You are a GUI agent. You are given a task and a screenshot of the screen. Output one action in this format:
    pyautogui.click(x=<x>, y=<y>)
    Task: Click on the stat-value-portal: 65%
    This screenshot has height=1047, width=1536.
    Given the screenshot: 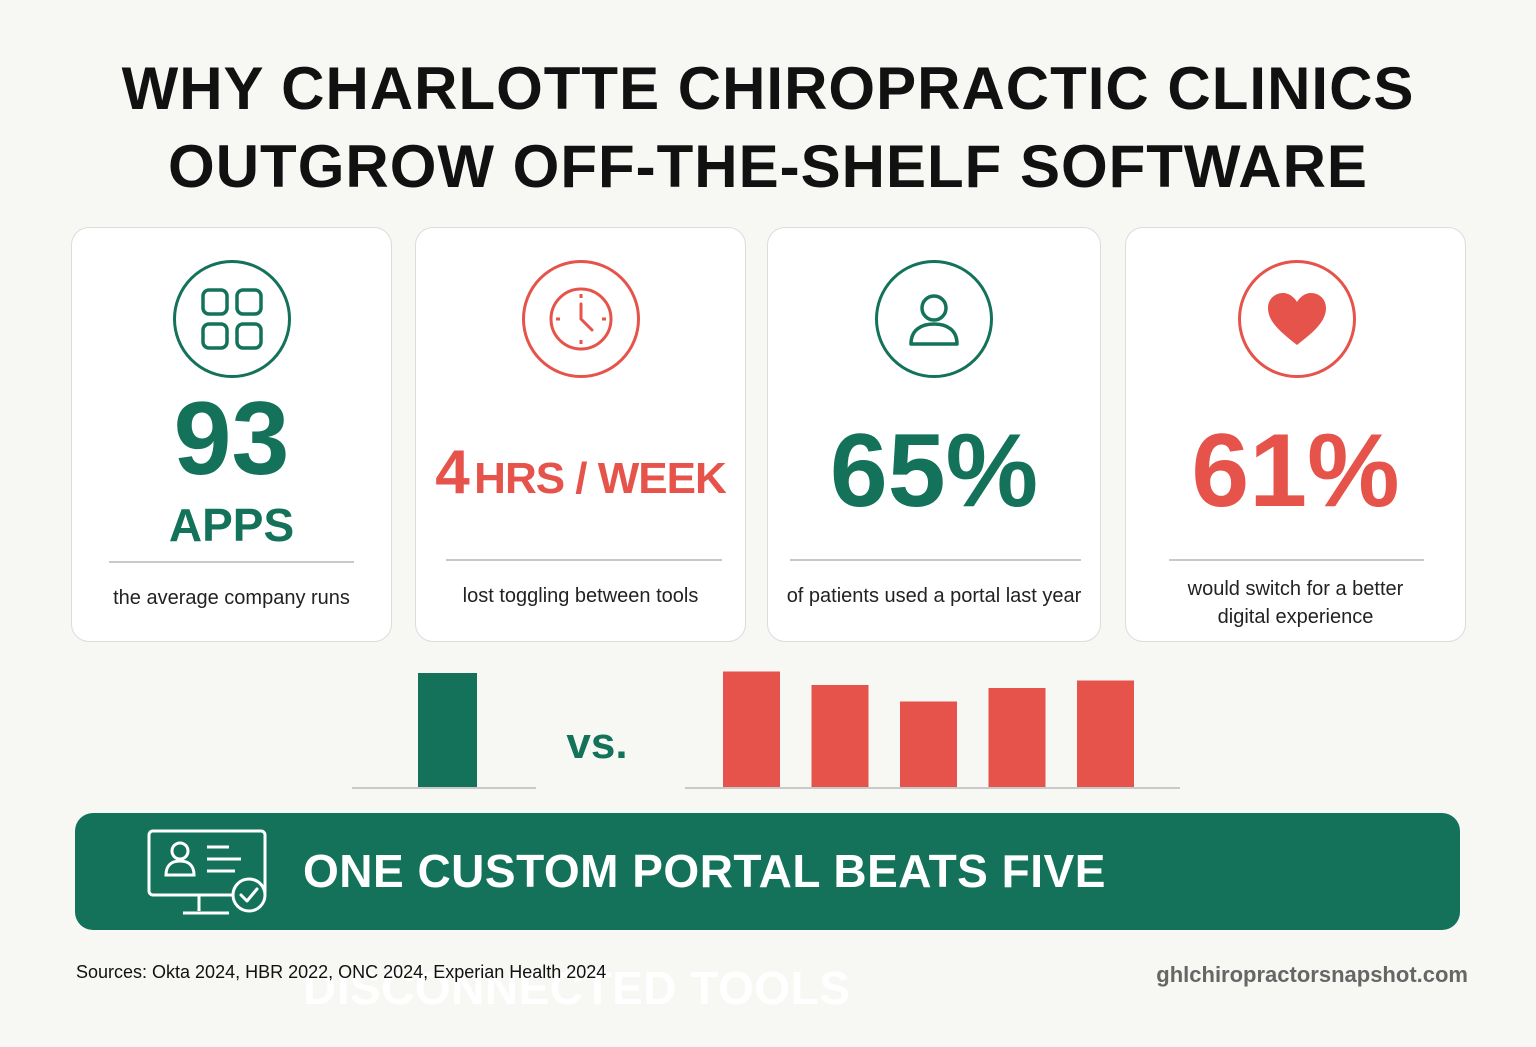 What is the action you would take?
    pyautogui.click(x=934, y=471)
    